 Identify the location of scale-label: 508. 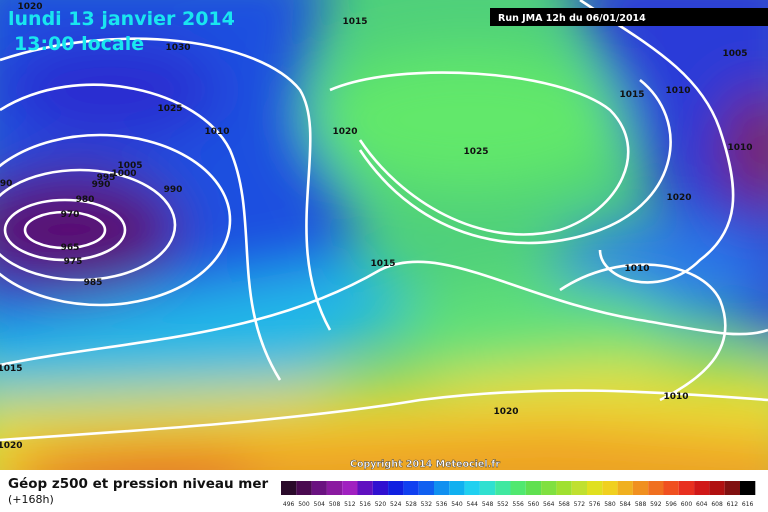
(335, 504).